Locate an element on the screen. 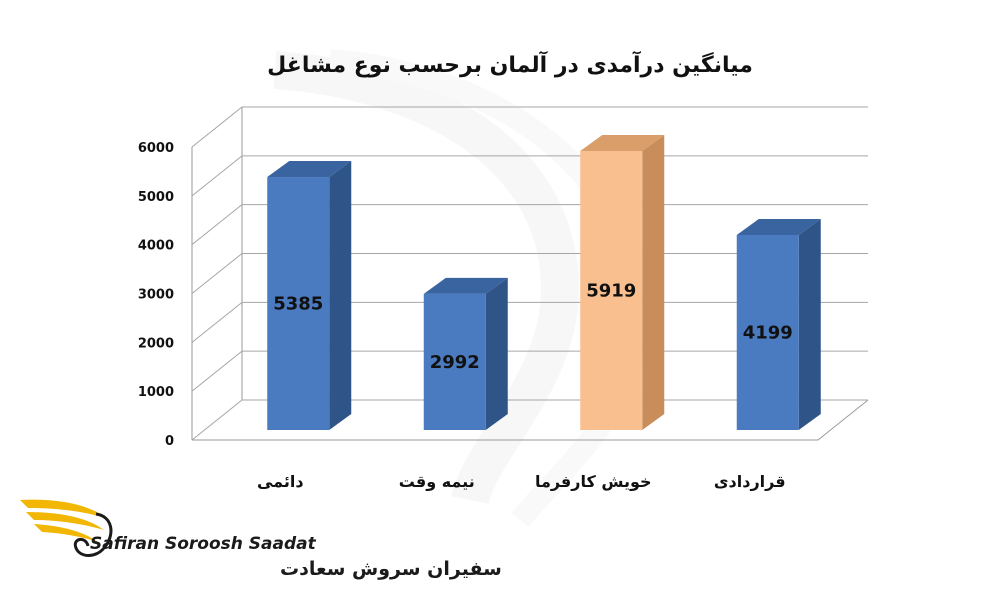 The image size is (1000, 600). wing-logo-icon is located at coordinates (66, 528).